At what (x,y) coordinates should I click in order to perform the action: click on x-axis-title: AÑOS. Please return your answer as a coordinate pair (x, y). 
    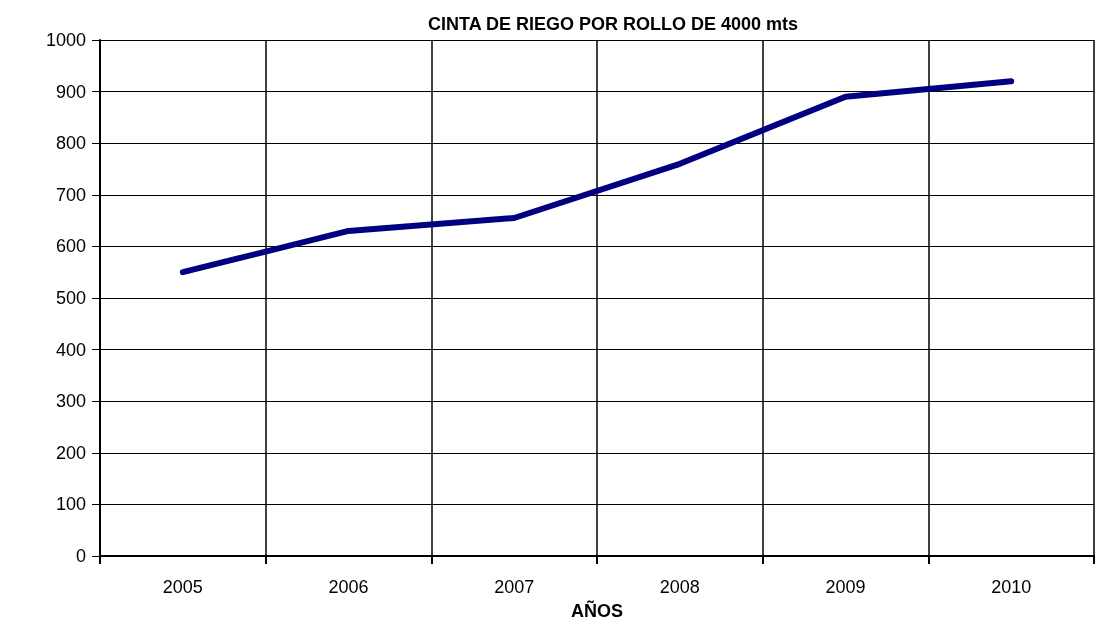
    Looking at the image, I should click on (597, 610).